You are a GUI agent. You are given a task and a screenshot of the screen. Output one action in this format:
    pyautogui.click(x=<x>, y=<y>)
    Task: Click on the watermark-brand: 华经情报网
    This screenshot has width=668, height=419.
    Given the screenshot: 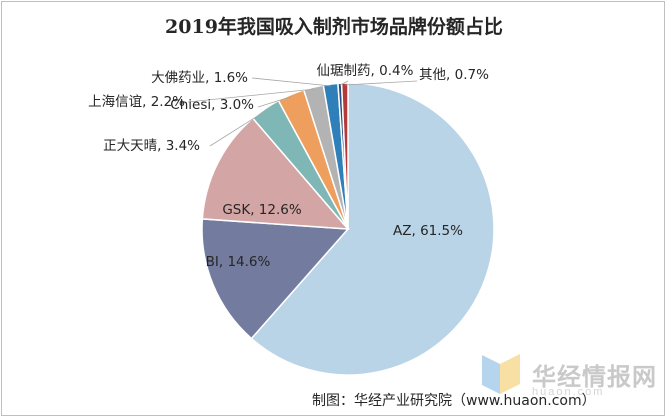 What is the action you would take?
    pyautogui.click(x=594, y=377)
    